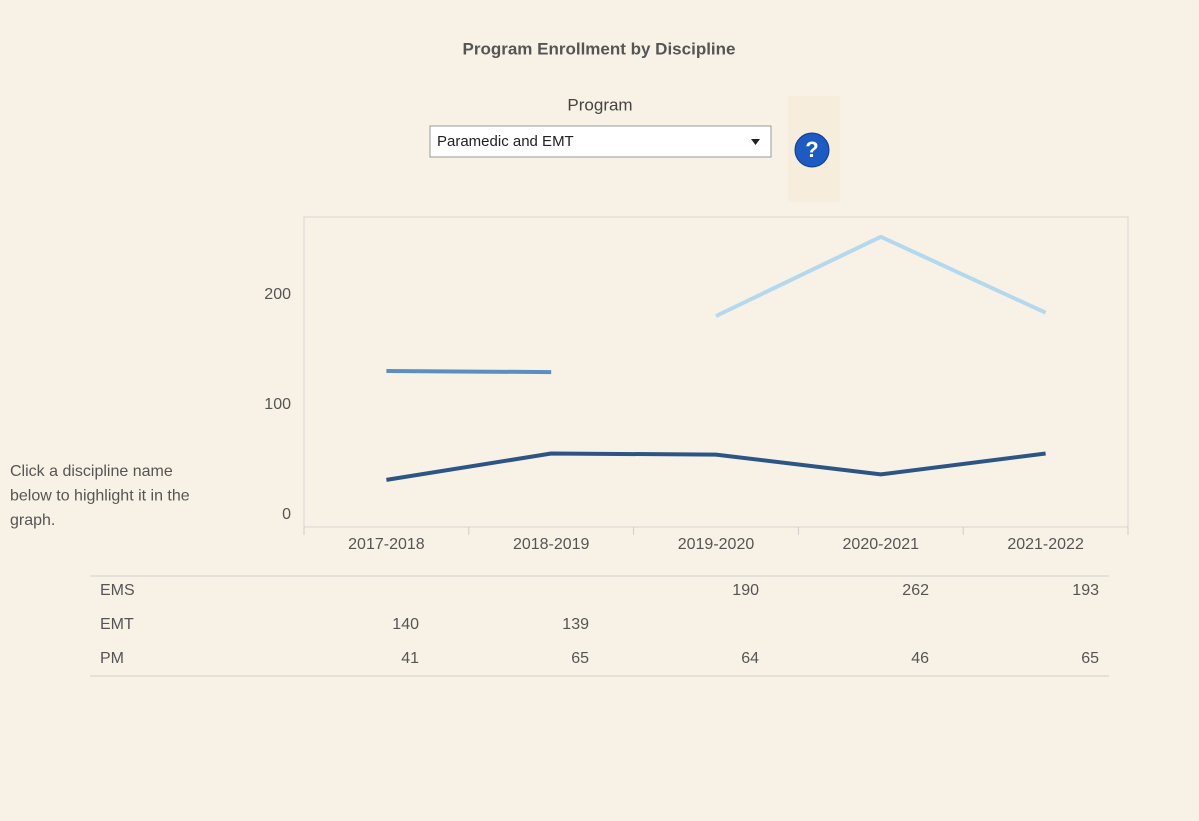 The height and width of the screenshot is (821, 1199). Describe the element at coordinates (551, 544) in the screenshot. I see `x-tick-label: 2018-2019` at that location.